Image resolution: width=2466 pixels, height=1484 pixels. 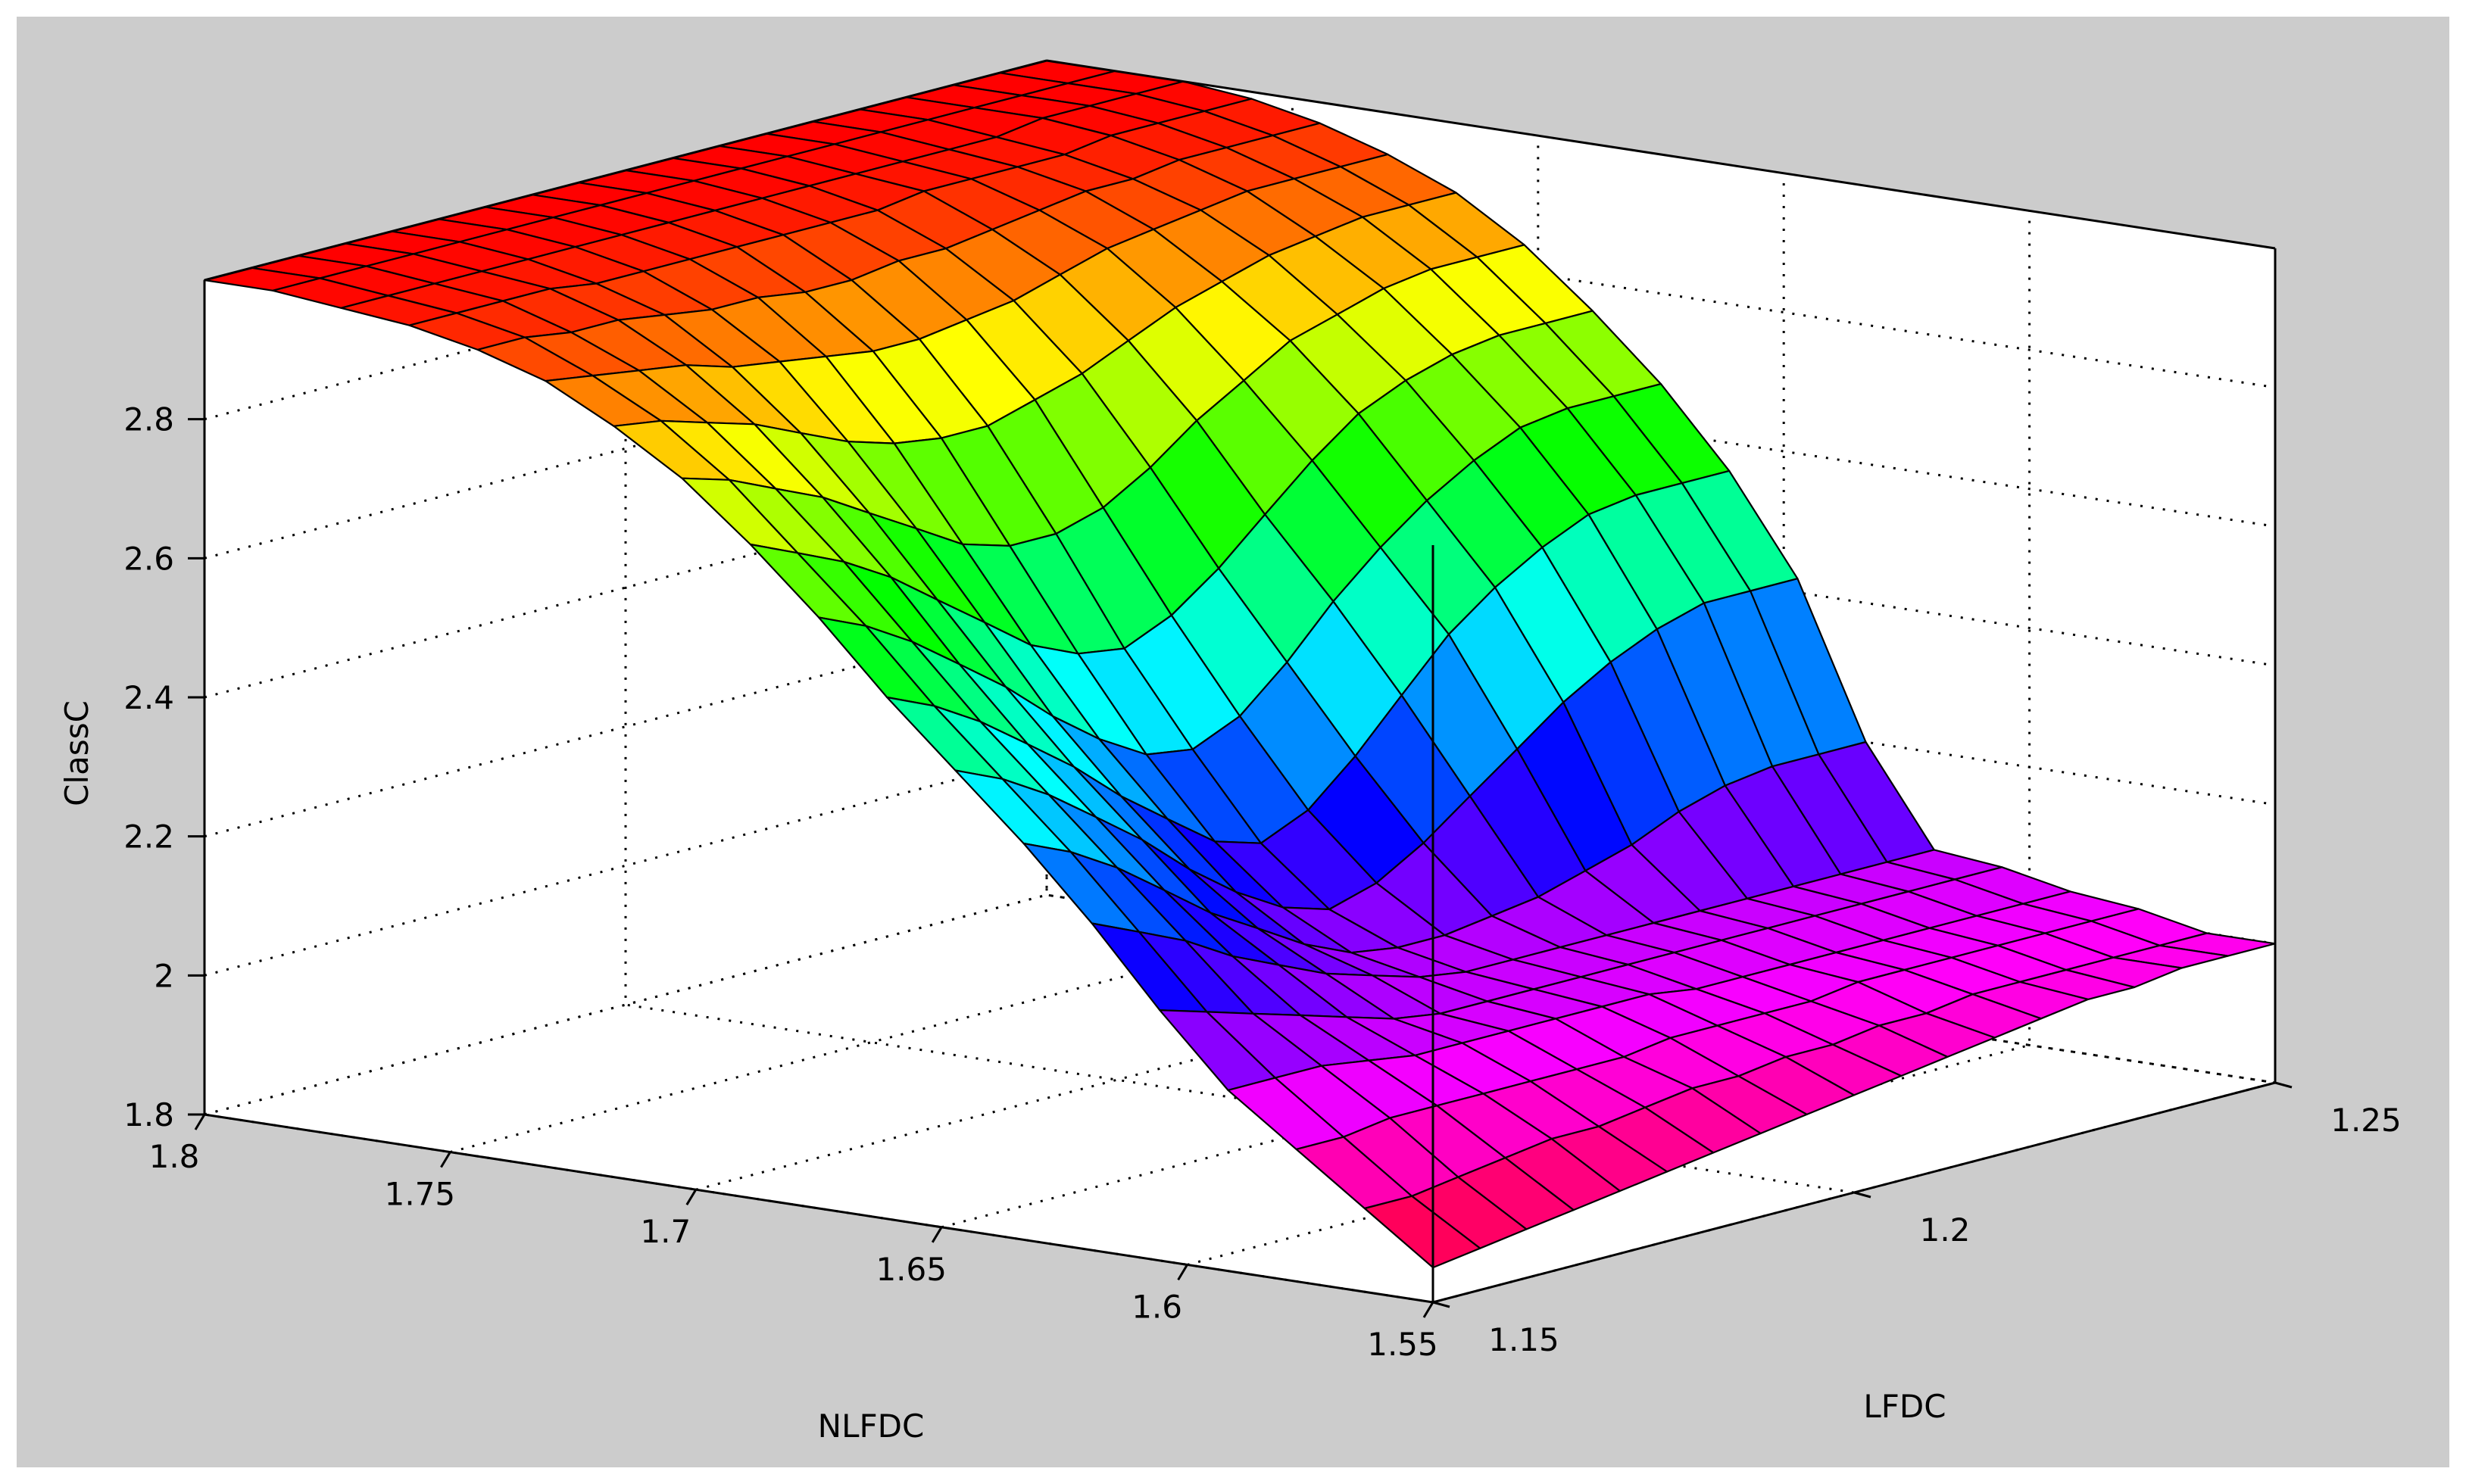 What do you see at coordinates (2366, 1120) in the screenshot?
I see `x-tick-label: 1.25` at bounding box center [2366, 1120].